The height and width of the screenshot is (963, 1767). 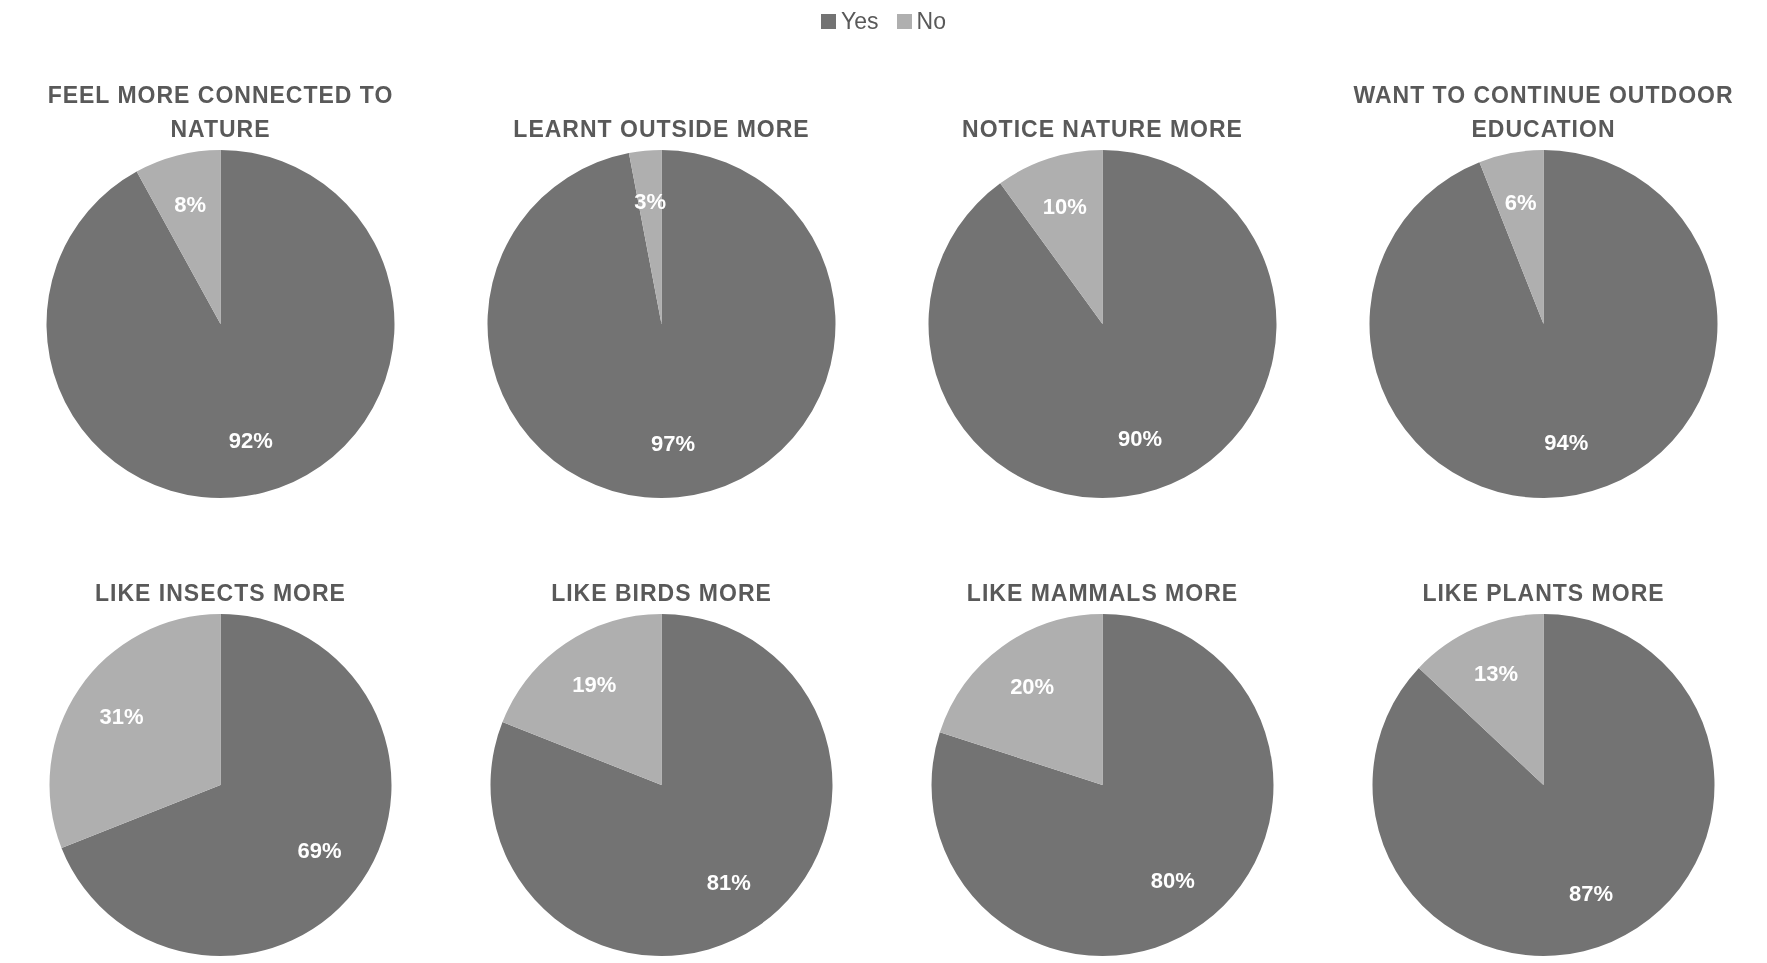 I want to click on data-label: 31%, so click(x=121, y=716).